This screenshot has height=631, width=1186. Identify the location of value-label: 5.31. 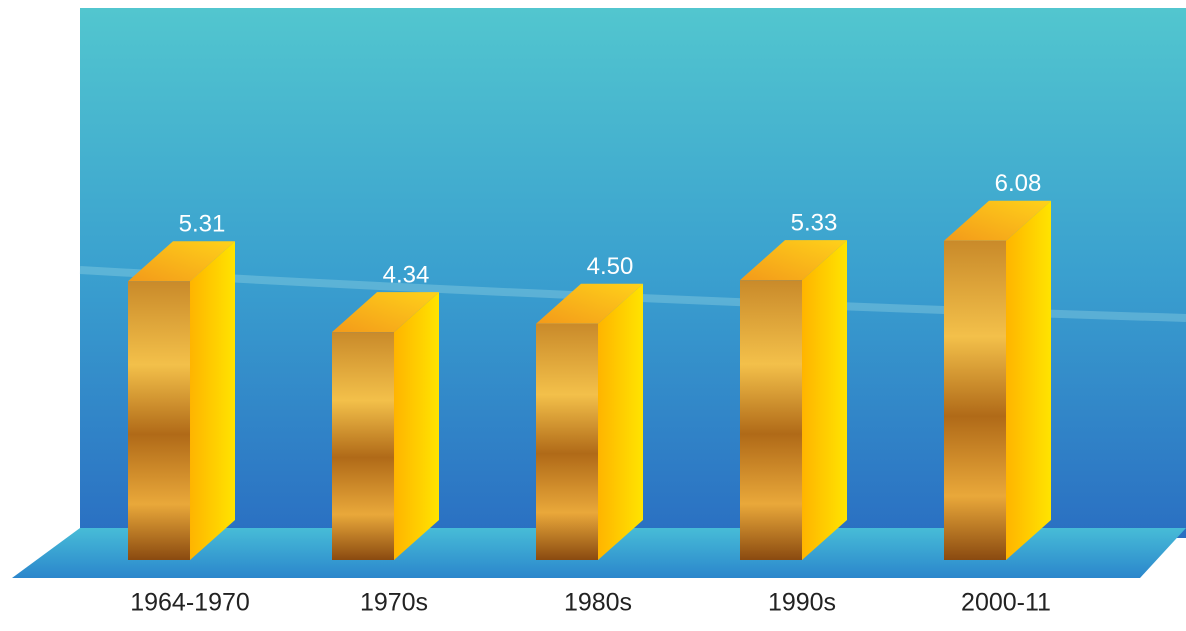
(202, 224).